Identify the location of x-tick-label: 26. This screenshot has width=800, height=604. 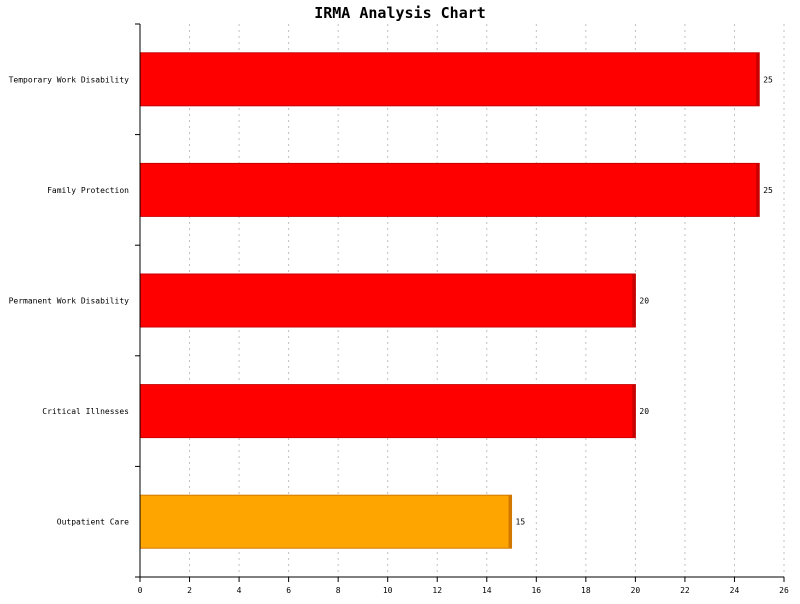
(784, 590).